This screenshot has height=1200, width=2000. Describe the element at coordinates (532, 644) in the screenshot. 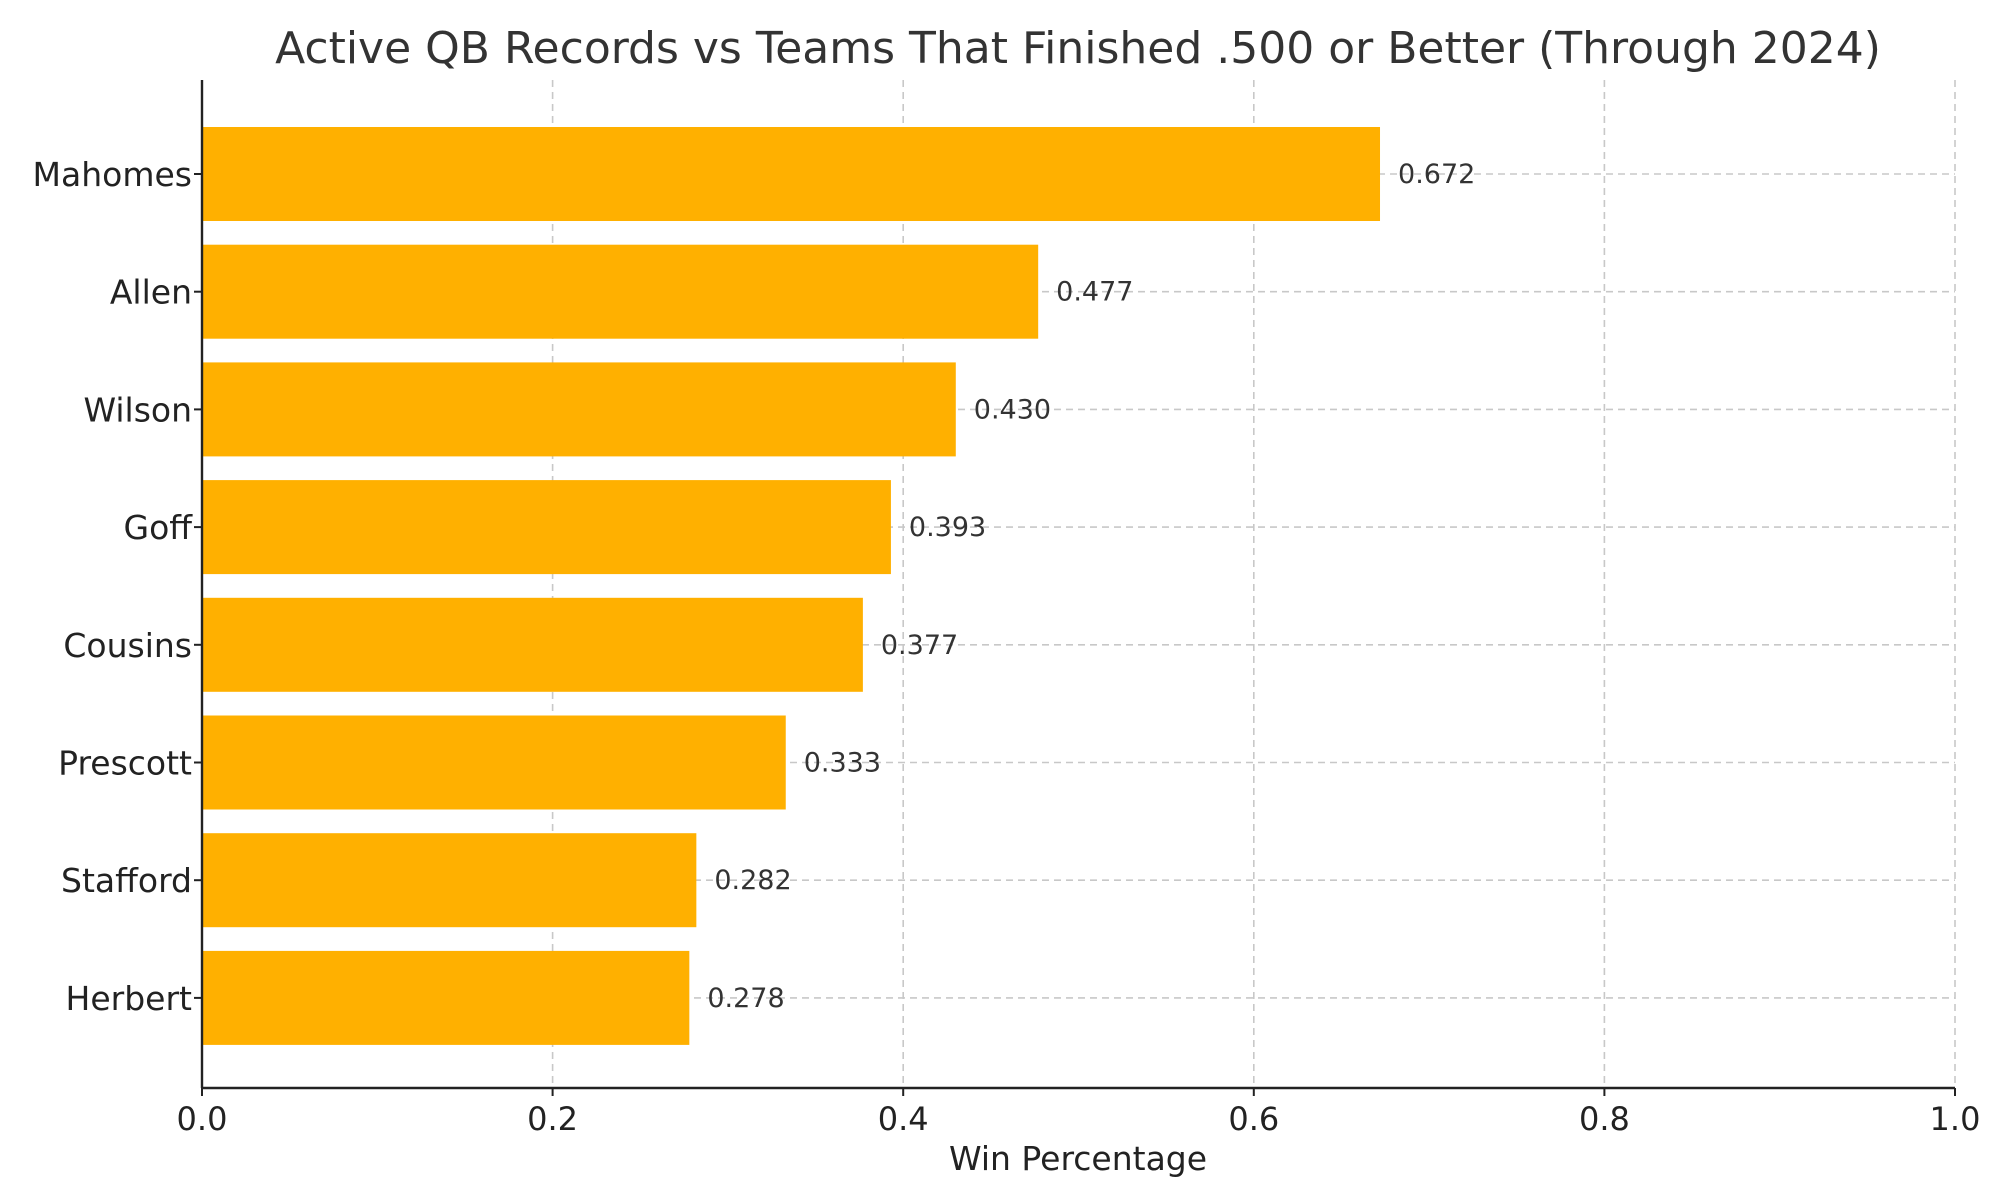

I see `bar-cousins` at that location.